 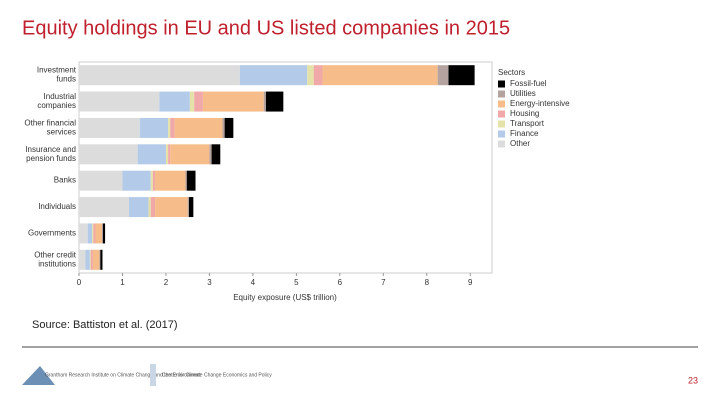 What do you see at coordinates (427, 282) in the screenshot?
I see `x-tick-label: 8` at bounding box center [427, 282].